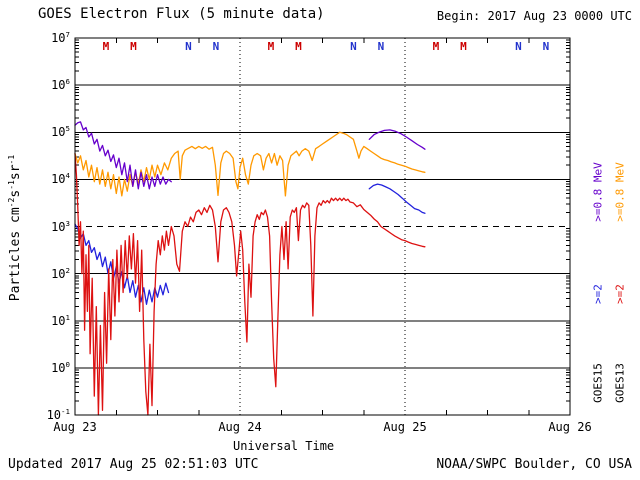 The image size is (640, 480). Describe the element at coordinates (397, 198) in the screenshot. I see `series-goes15-ge2mev` at that location.